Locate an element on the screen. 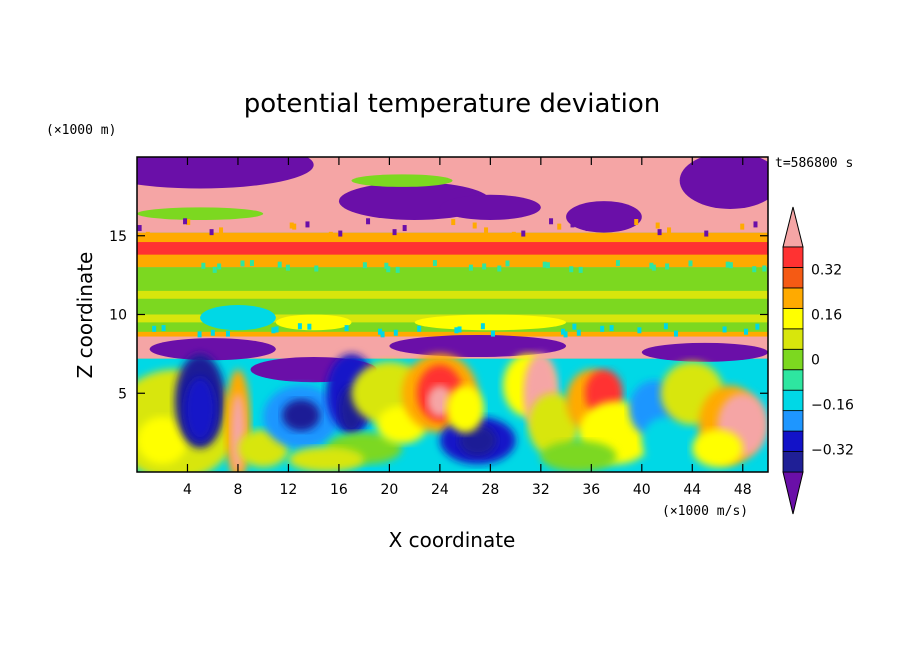 Image resolution: width=904 pixels, height=654 pixels. colorbar: 0.32 0.16 0 −0.16 −0.32 is located at coordinates (818, 360).